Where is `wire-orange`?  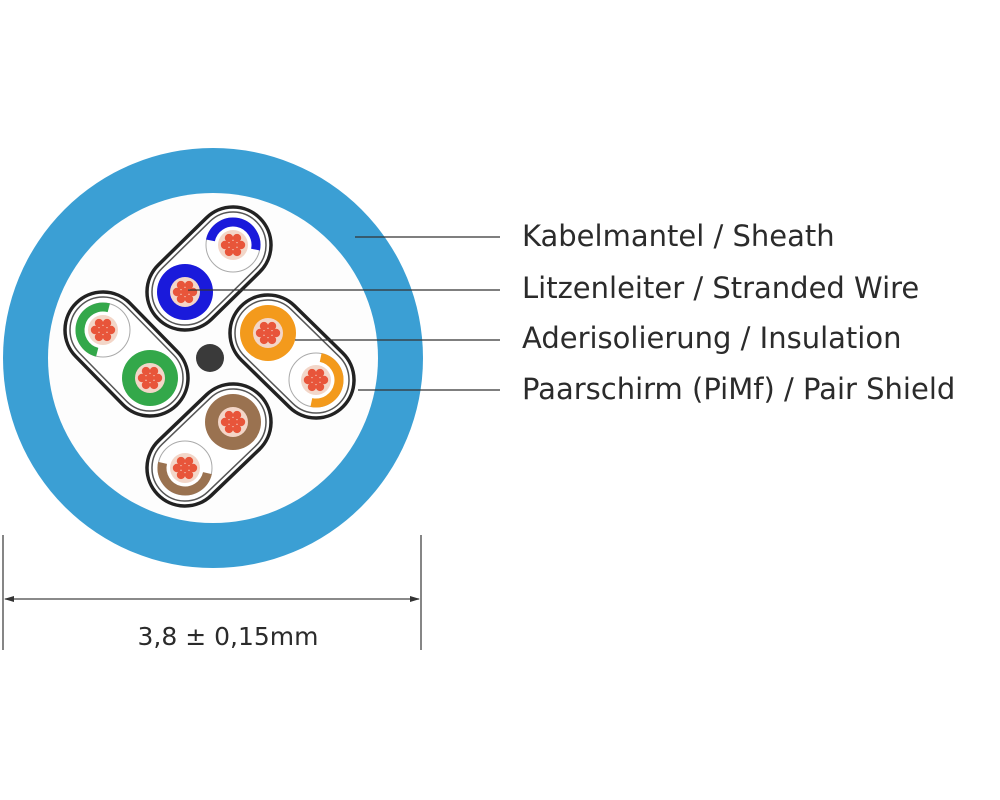 wire-orange is located at coordinates (268, 333).